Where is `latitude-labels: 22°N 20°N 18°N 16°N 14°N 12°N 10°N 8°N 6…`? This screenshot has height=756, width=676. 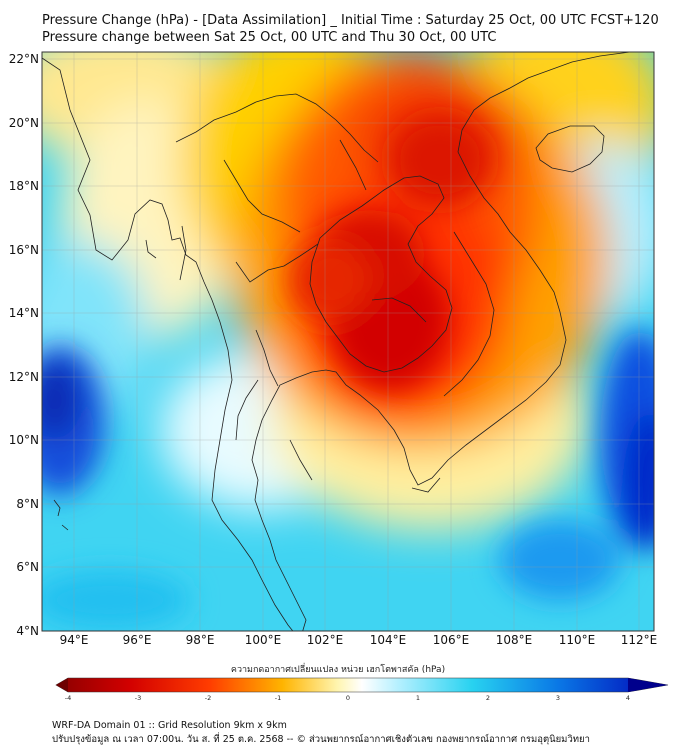
latitude-labels: 22°N 20°N 18°N 16°N 14°N 12°N 10°N 8°N 6… is located at coordinates (24, 345).